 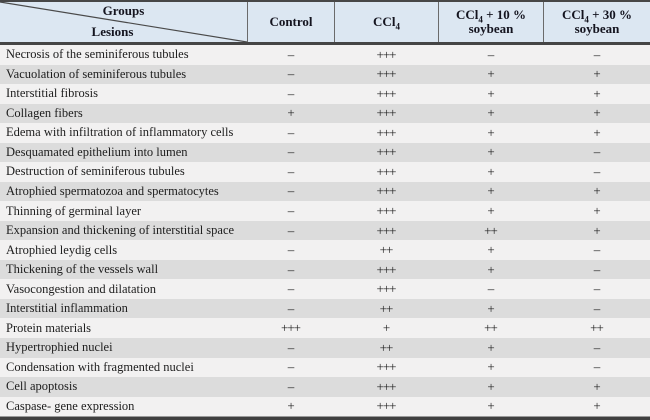 What do you see at coordinates (70, 405) in the screenshot?
I see `lesion-name-cell: Caspase- gene expression` at bounding box center [70, 405].